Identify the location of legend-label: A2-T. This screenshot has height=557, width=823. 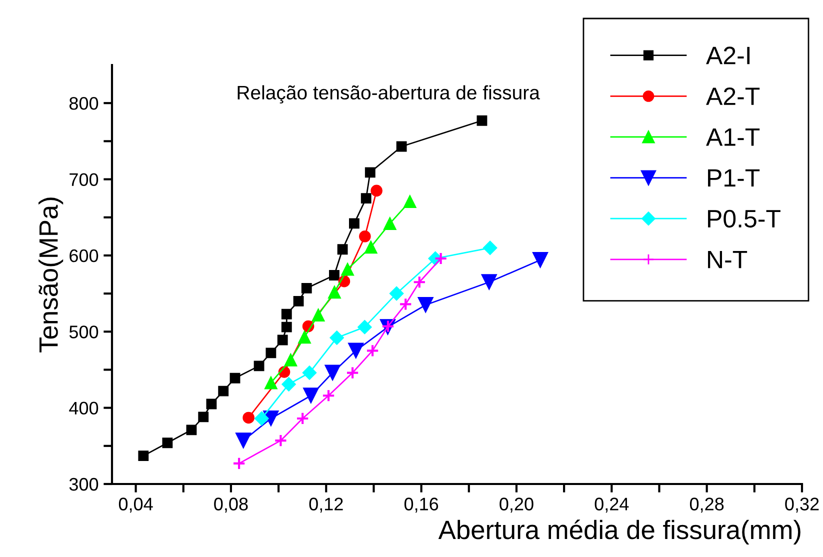
(733, 96).